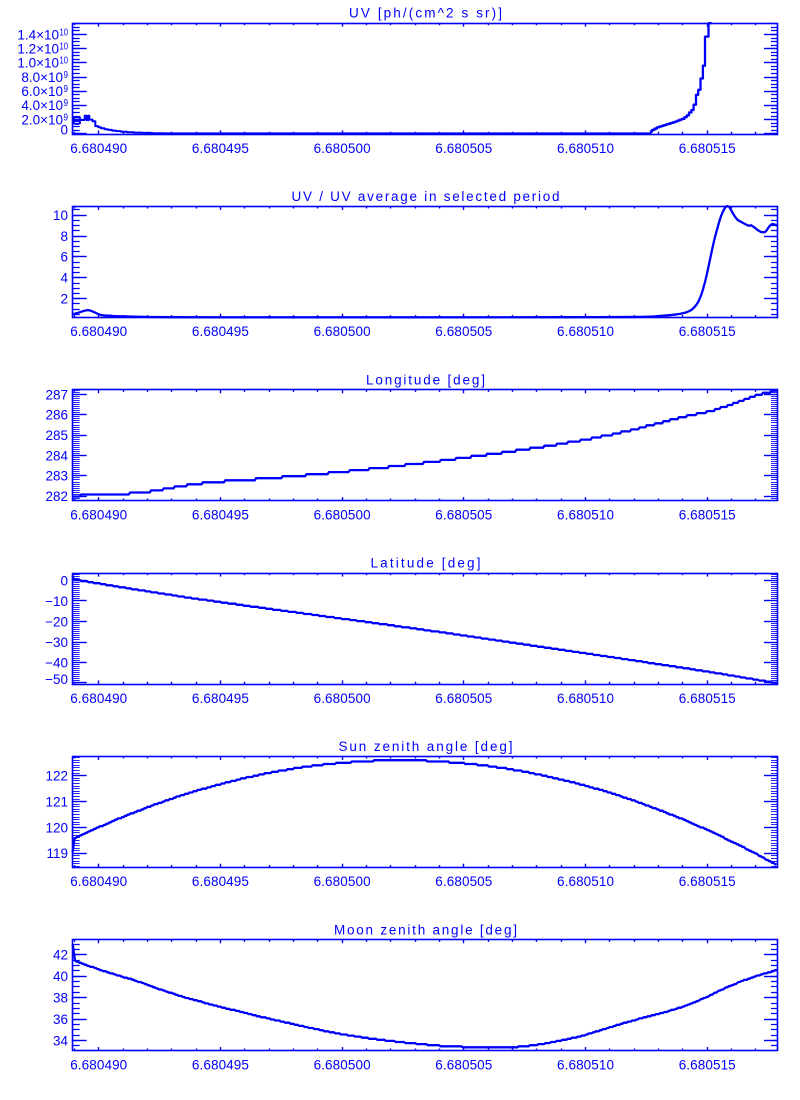  I want to click on svg-text: 8, so click(64, 236).